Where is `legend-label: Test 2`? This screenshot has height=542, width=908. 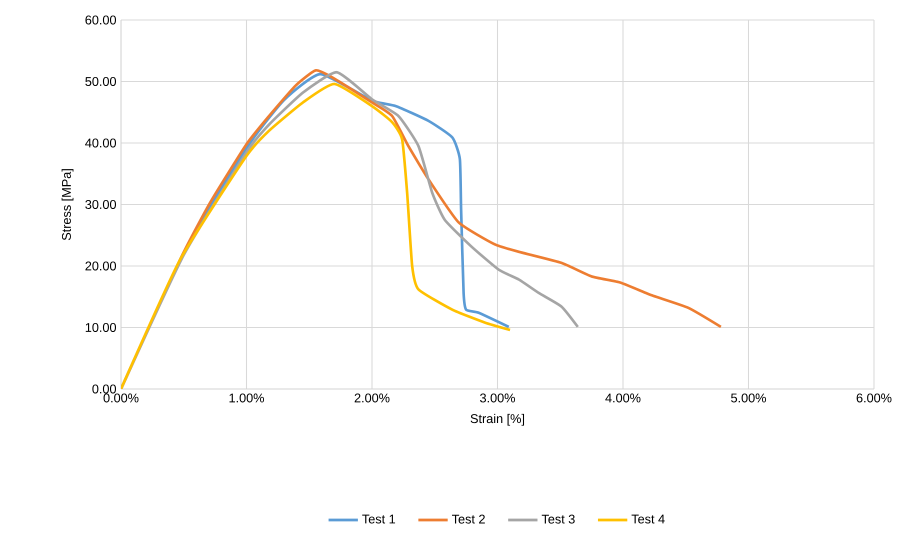 legend-label: Test 2 is located at coordinates (468, 519).